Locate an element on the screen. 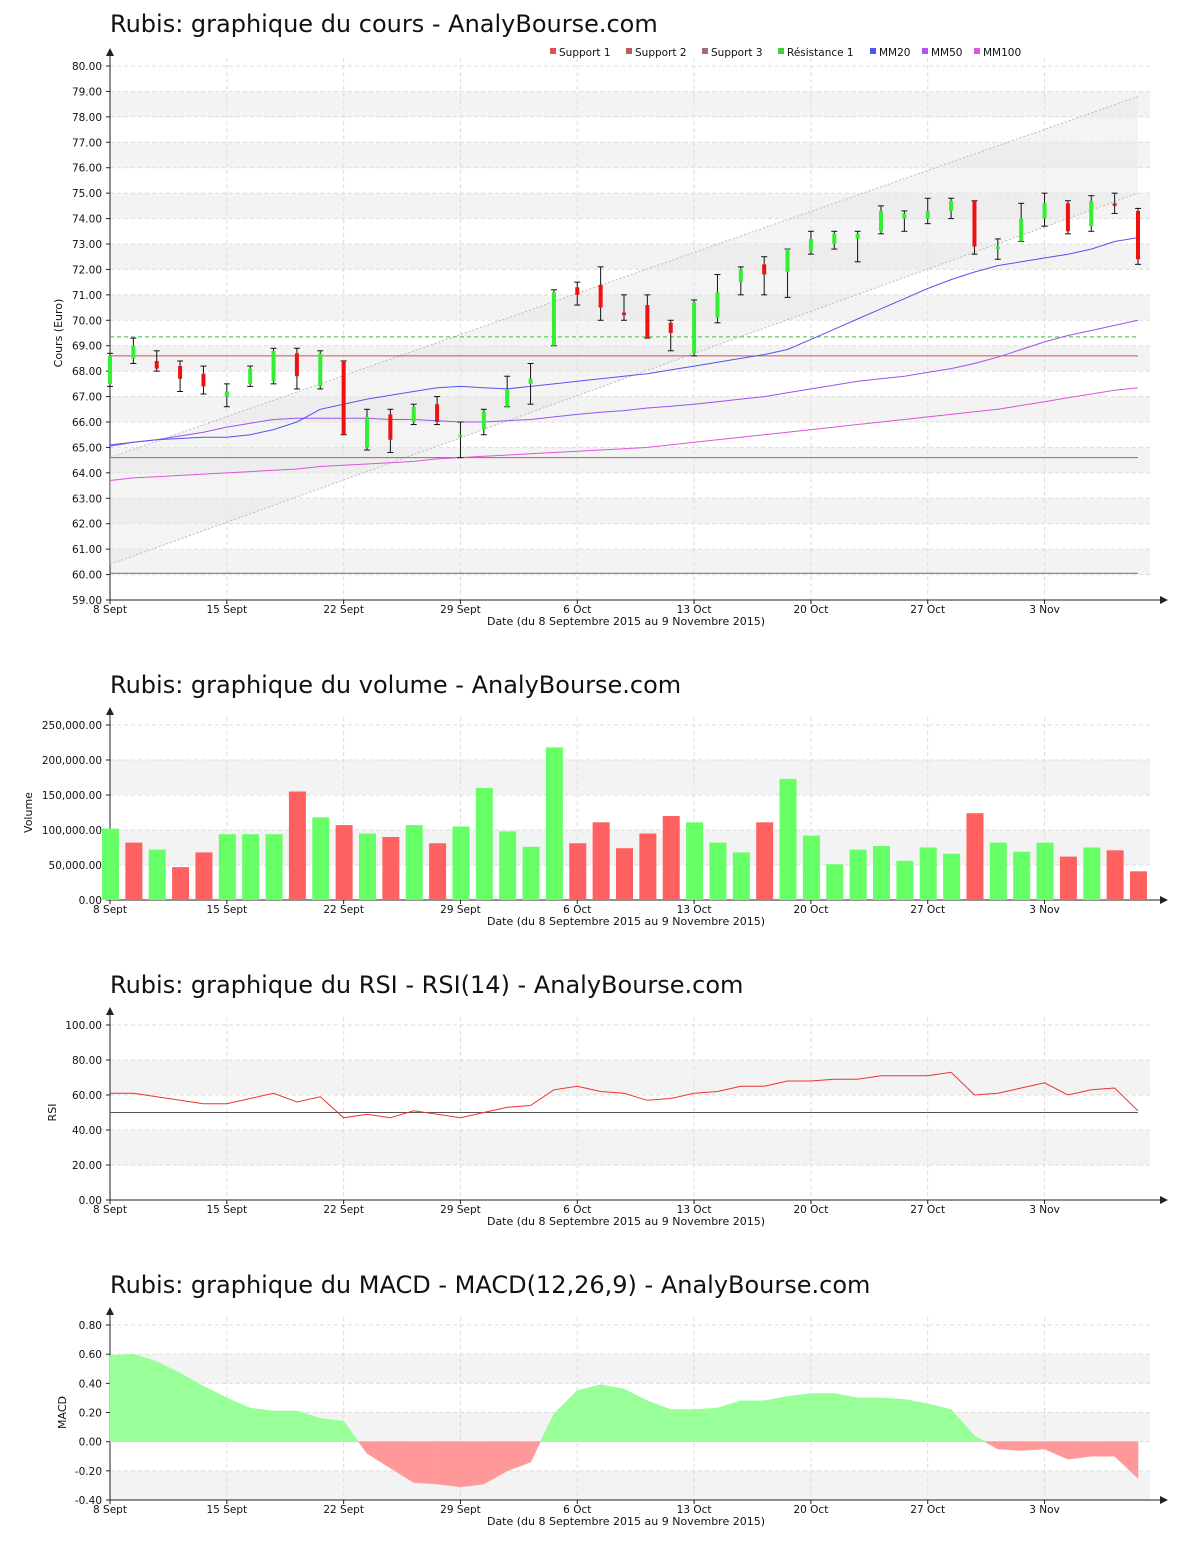  x-tick-label: 29 Sept is located at coordinates (460, 1510).